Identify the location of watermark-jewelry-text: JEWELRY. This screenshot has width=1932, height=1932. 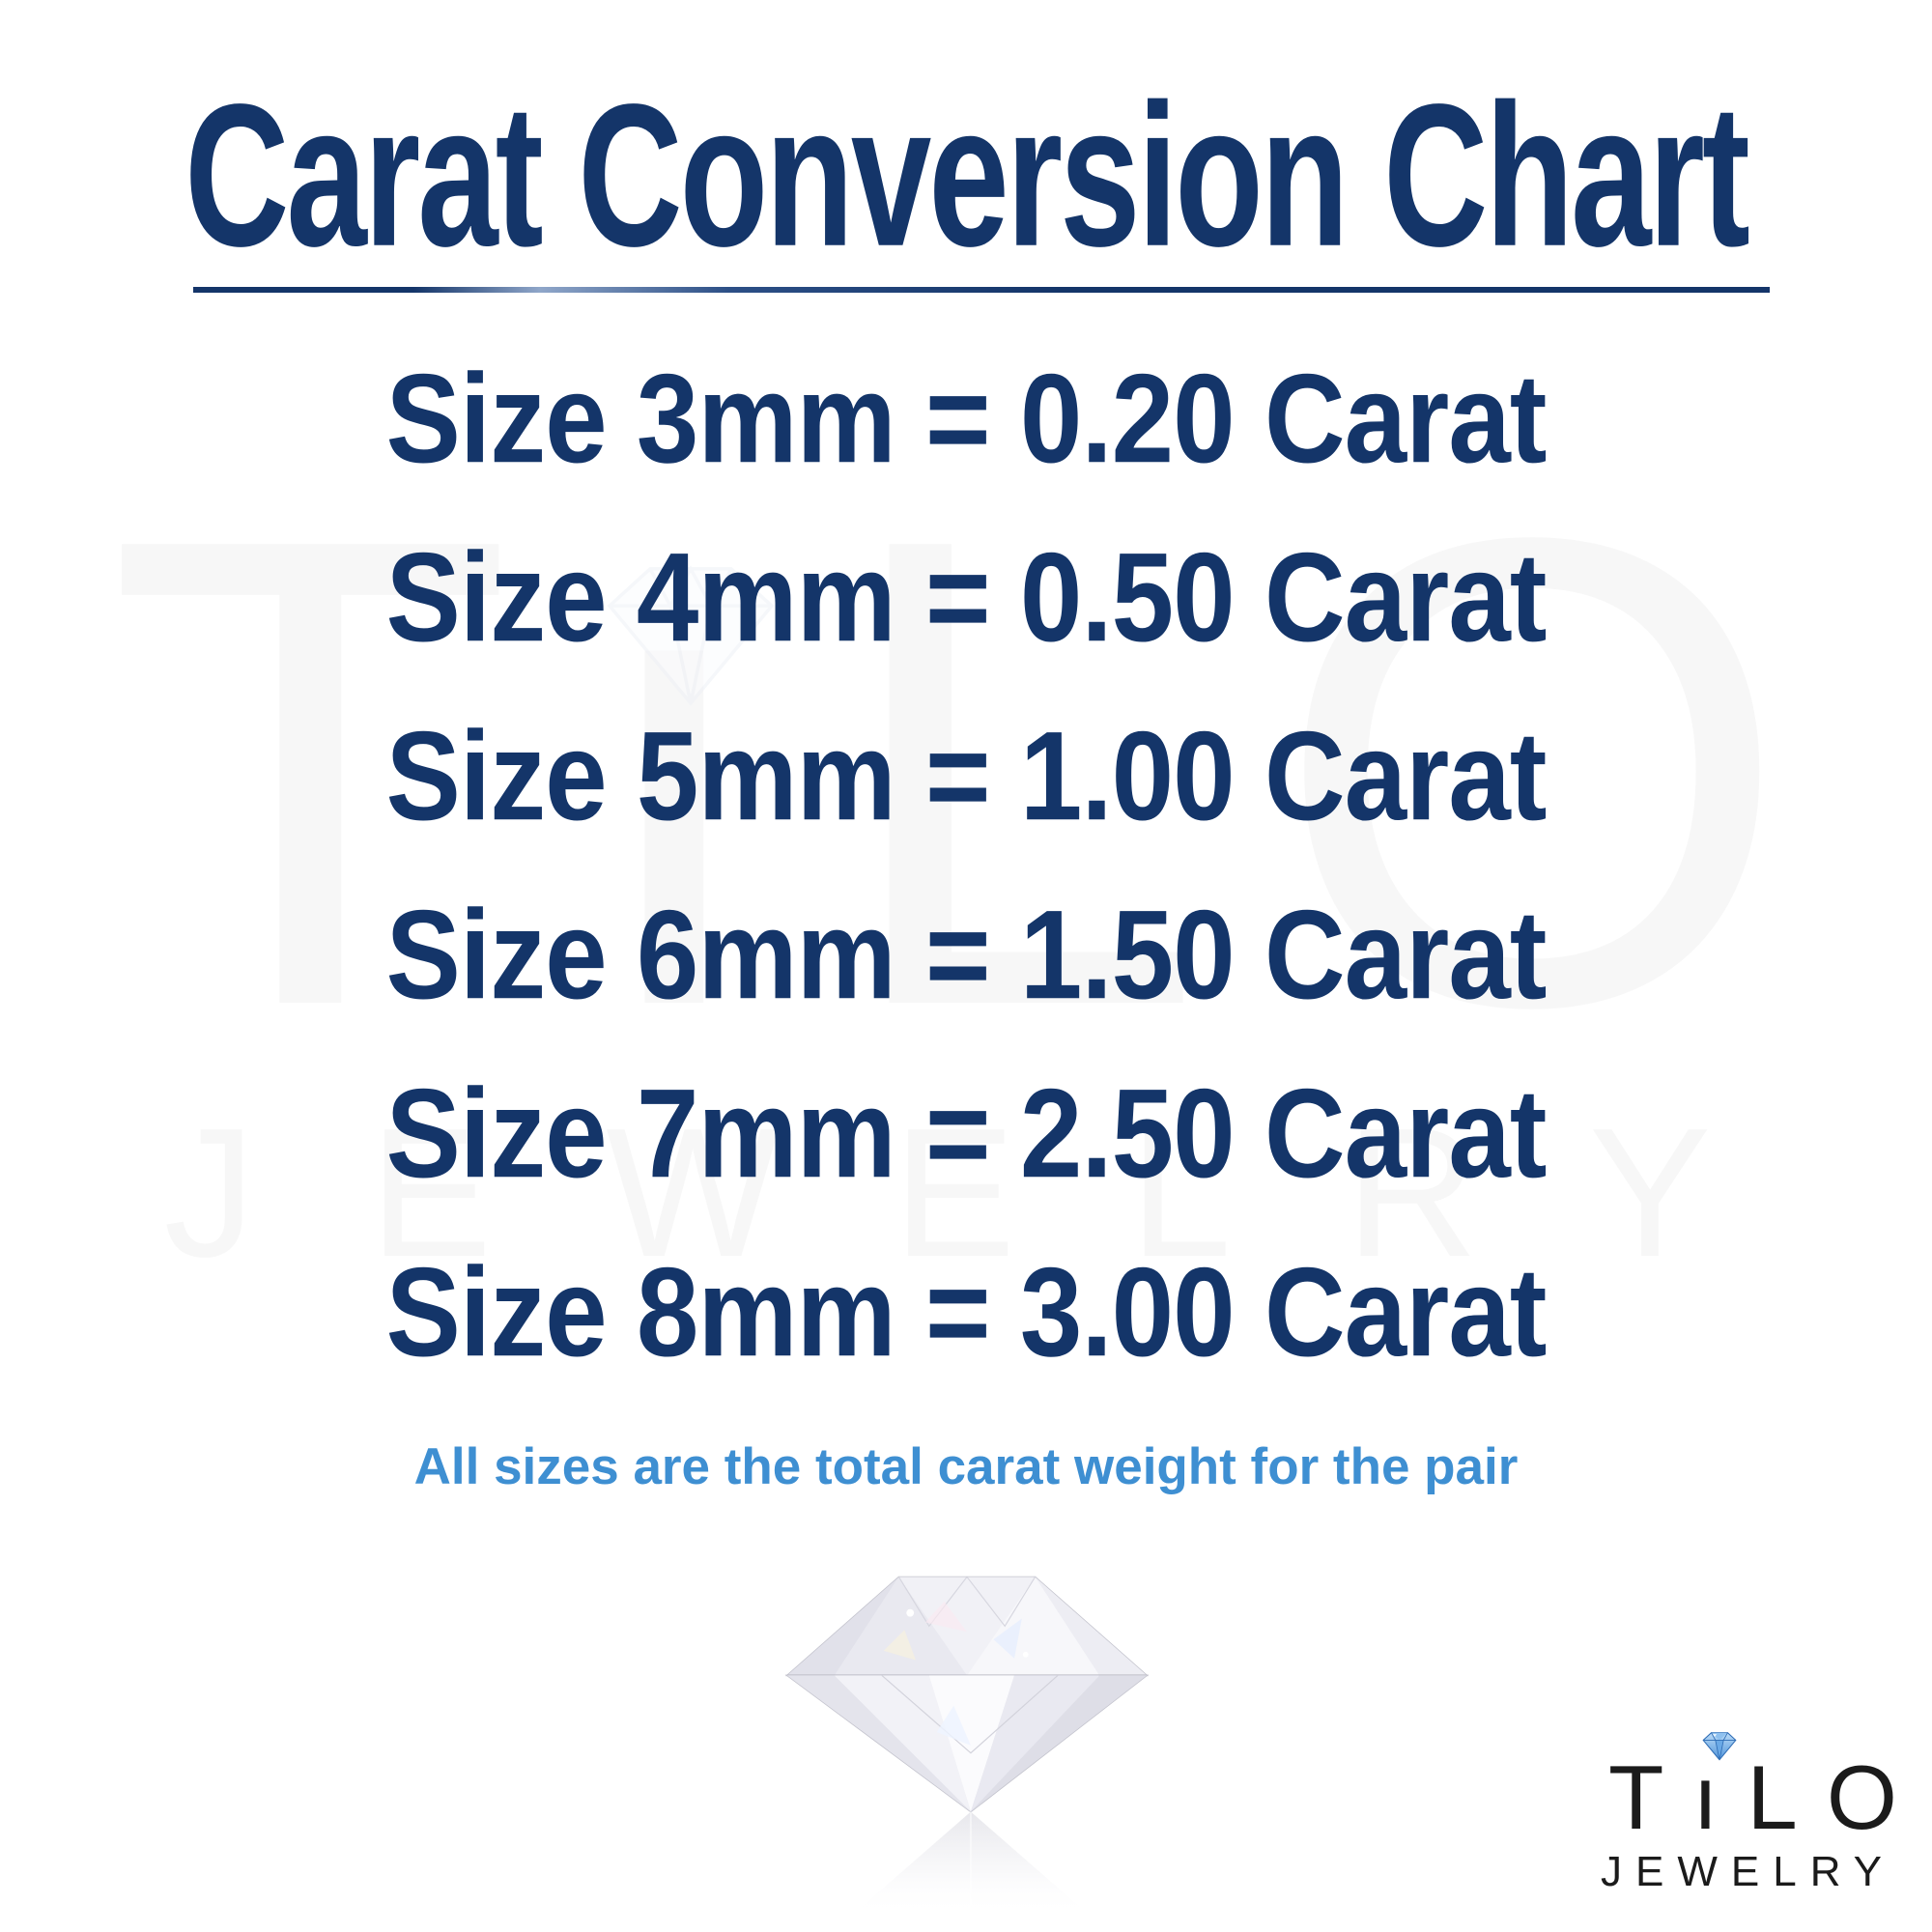
(995, 1193).